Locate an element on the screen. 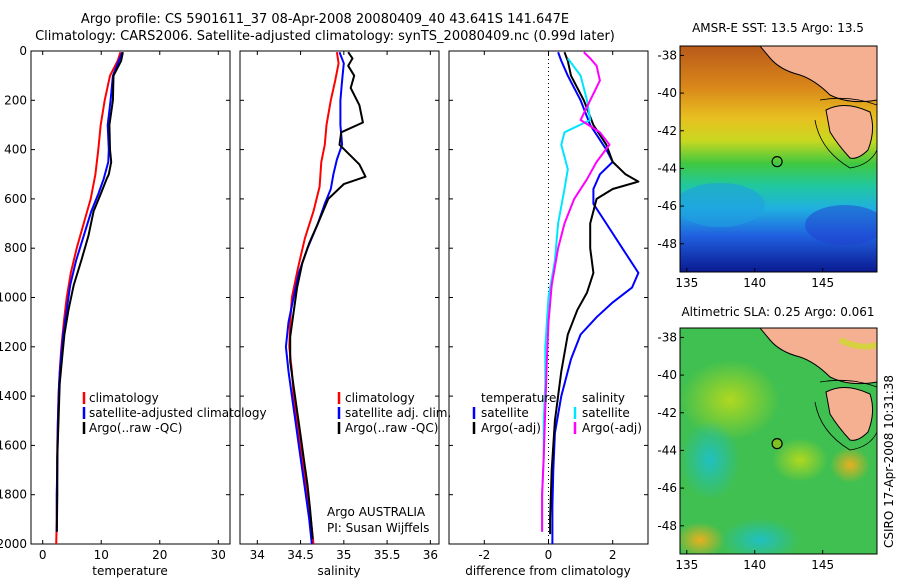  annotation-pi-name: PI: Susan Wijffels is located at coordinates (378, 528).